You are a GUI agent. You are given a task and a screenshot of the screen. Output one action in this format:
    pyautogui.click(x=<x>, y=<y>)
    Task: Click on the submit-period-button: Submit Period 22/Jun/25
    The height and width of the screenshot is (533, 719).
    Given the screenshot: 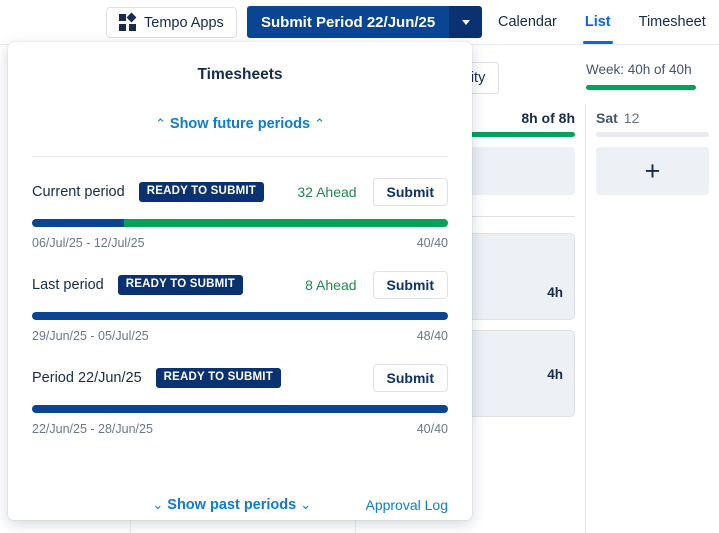 What is the action you would take?
    pyautogui.click(x=365, y=22)
    